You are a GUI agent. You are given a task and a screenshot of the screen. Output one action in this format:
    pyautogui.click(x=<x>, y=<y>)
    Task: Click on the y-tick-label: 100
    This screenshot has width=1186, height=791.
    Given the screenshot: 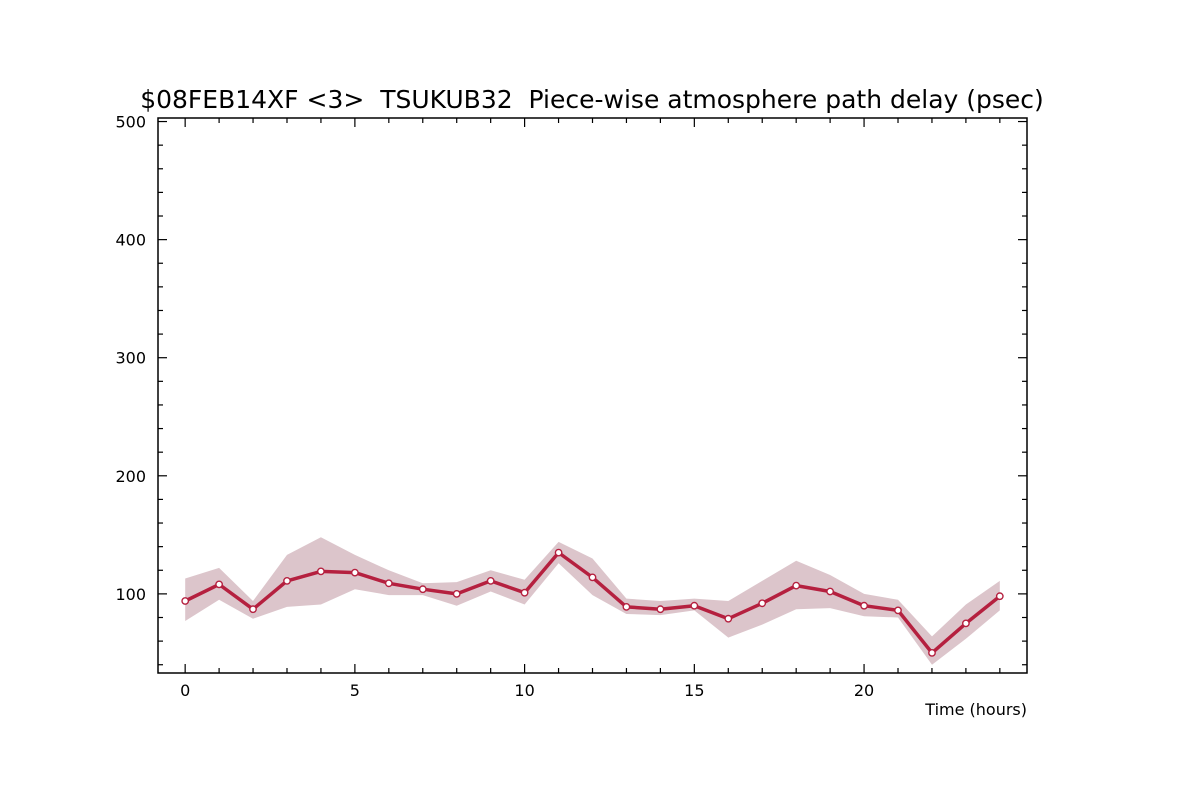 What is the action you would take?
    pyautogui.click(x=130, y=594)
    